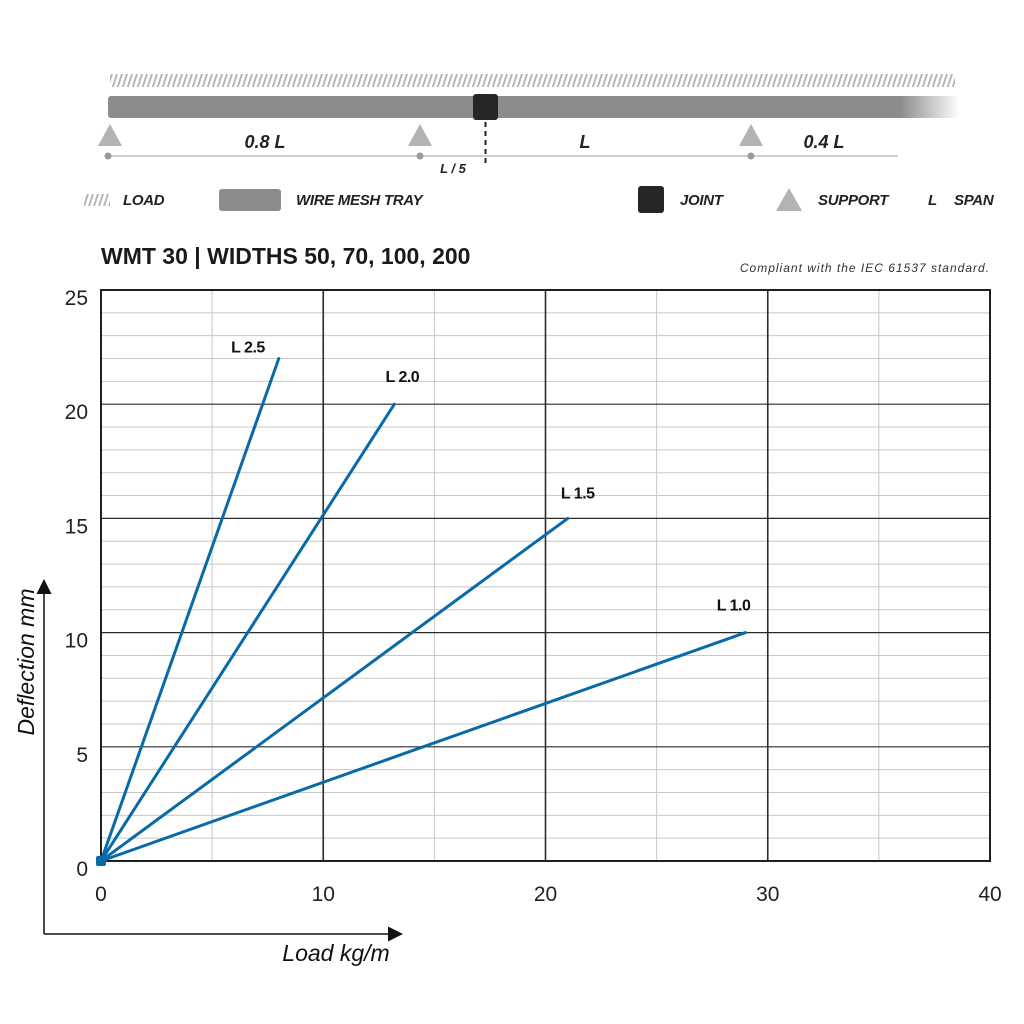 The width and height of the screenshot is (1024, 1024). Describe the element at coordinates (534, 107) in the screenshot. I see `wire-mesh-tray-bar` at that location.